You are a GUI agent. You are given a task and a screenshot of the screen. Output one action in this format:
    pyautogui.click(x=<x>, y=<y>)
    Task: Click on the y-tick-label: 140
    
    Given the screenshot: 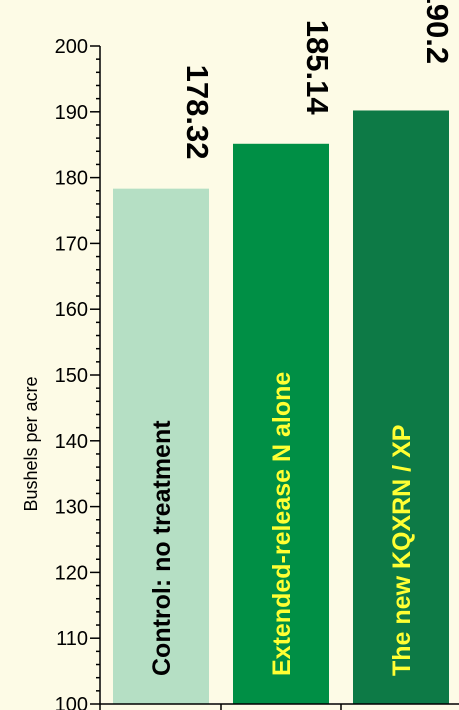 What is the action you would take?
    pyautogui.click(x=71, y=442)
    